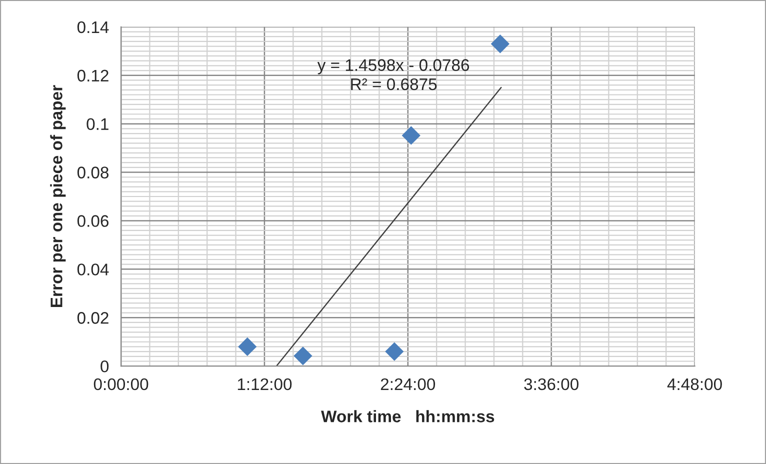 The width and height of the screenshot is (766, 464). Describe the element at coordinates (93, 27) in the screenshot. I see `y-tick-label: 0.14` at that location.